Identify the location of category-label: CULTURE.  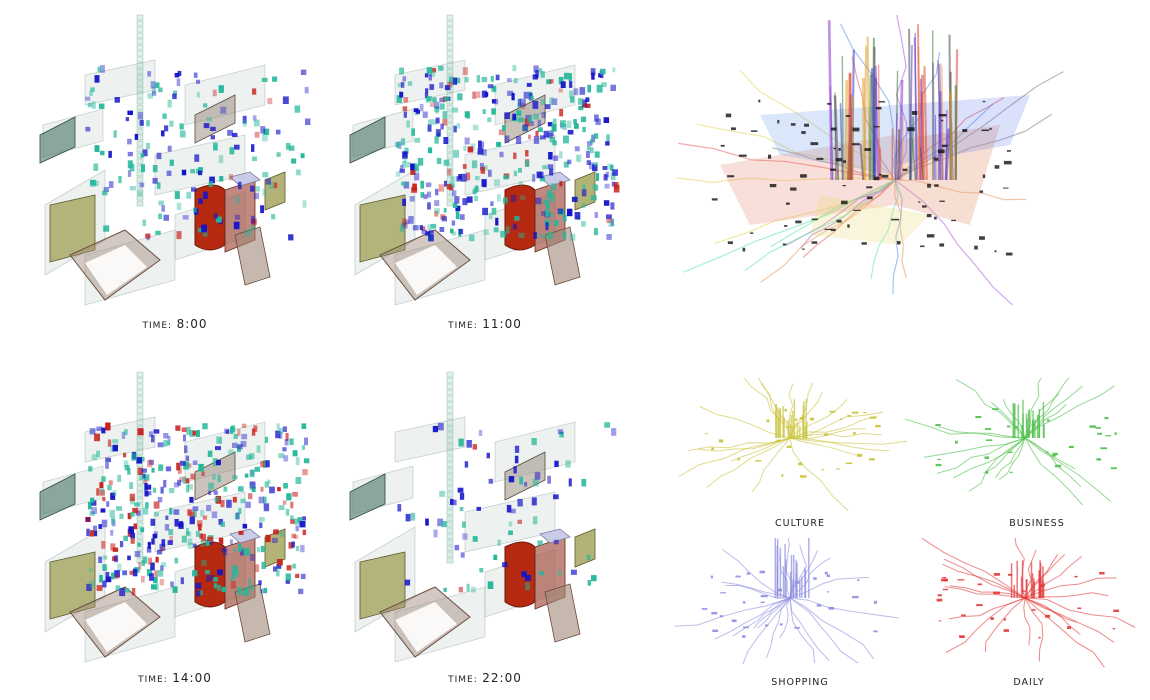
(800, 523).